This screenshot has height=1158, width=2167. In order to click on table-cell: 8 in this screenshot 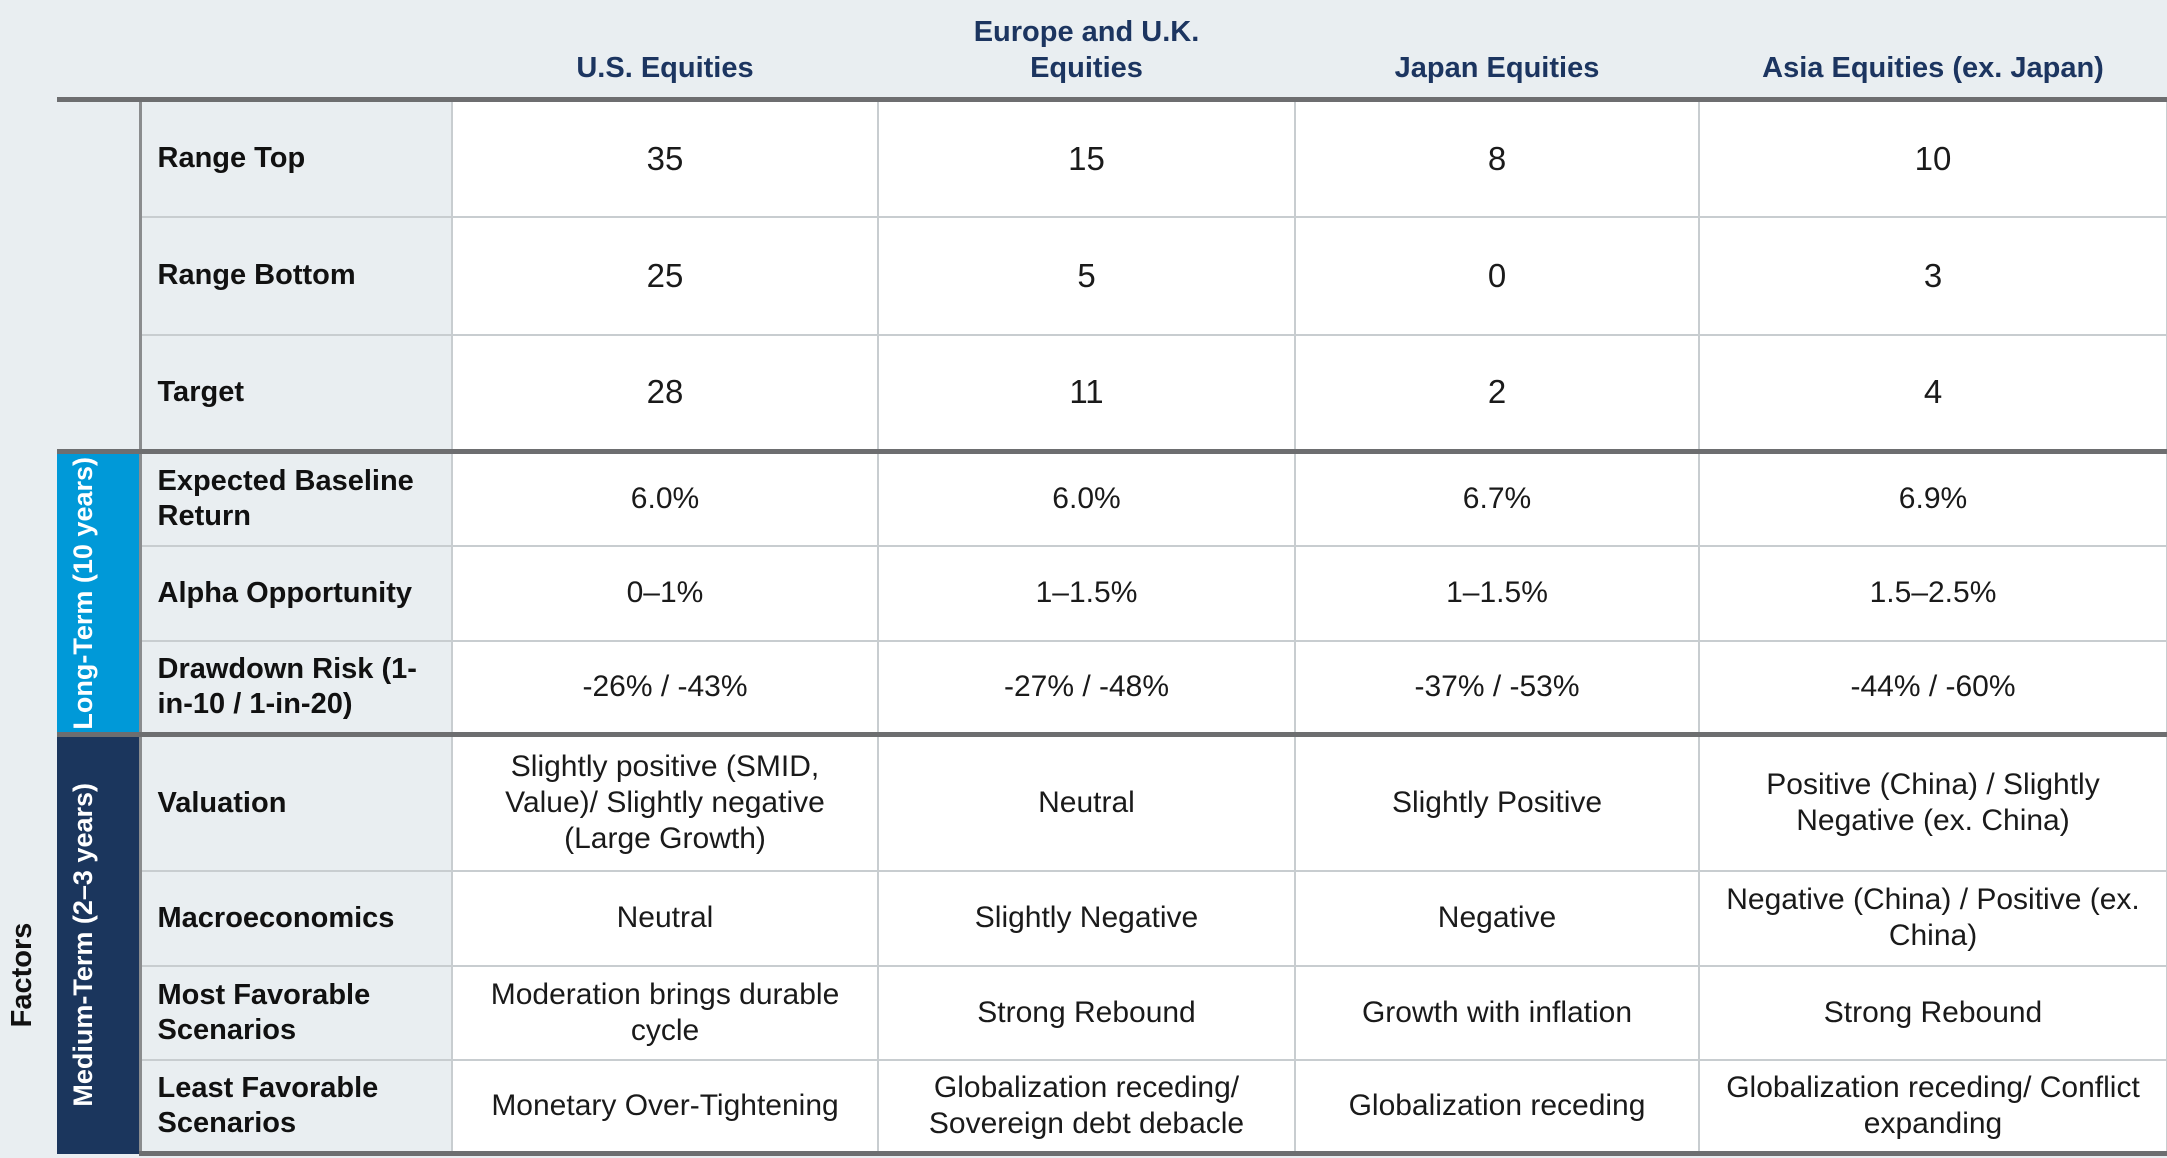, I will do `click(1497, 157)`.